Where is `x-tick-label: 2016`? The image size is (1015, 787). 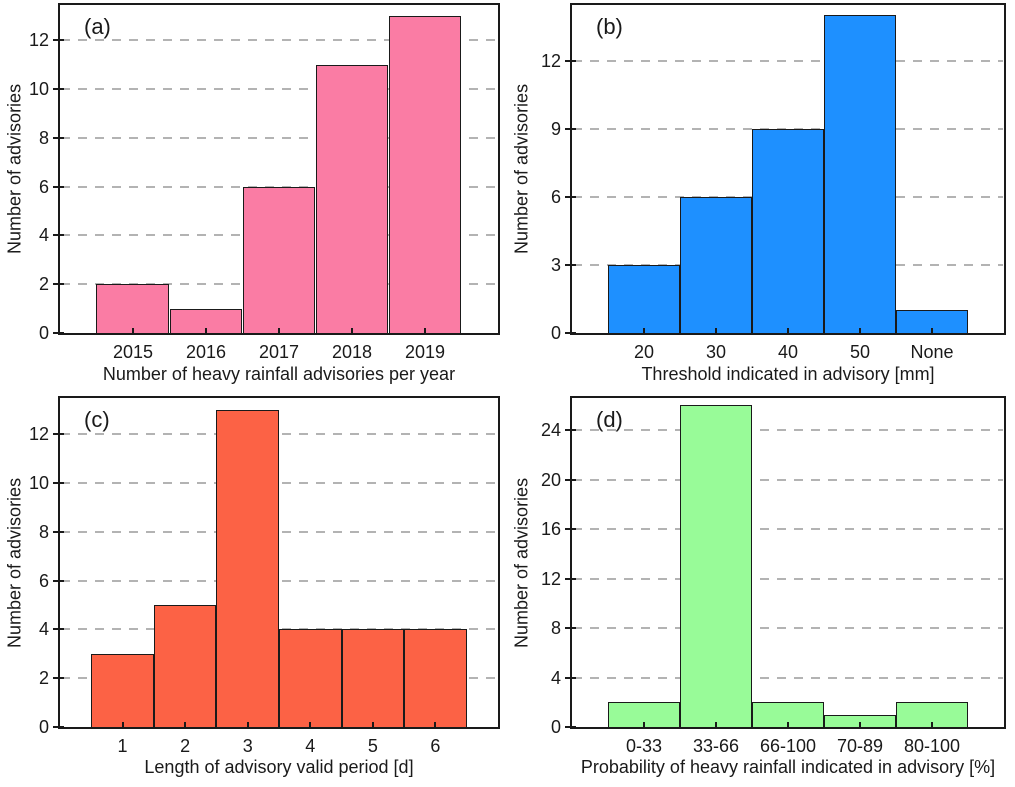 x-tick-label: 2016 is located at coordinates (206, 352).